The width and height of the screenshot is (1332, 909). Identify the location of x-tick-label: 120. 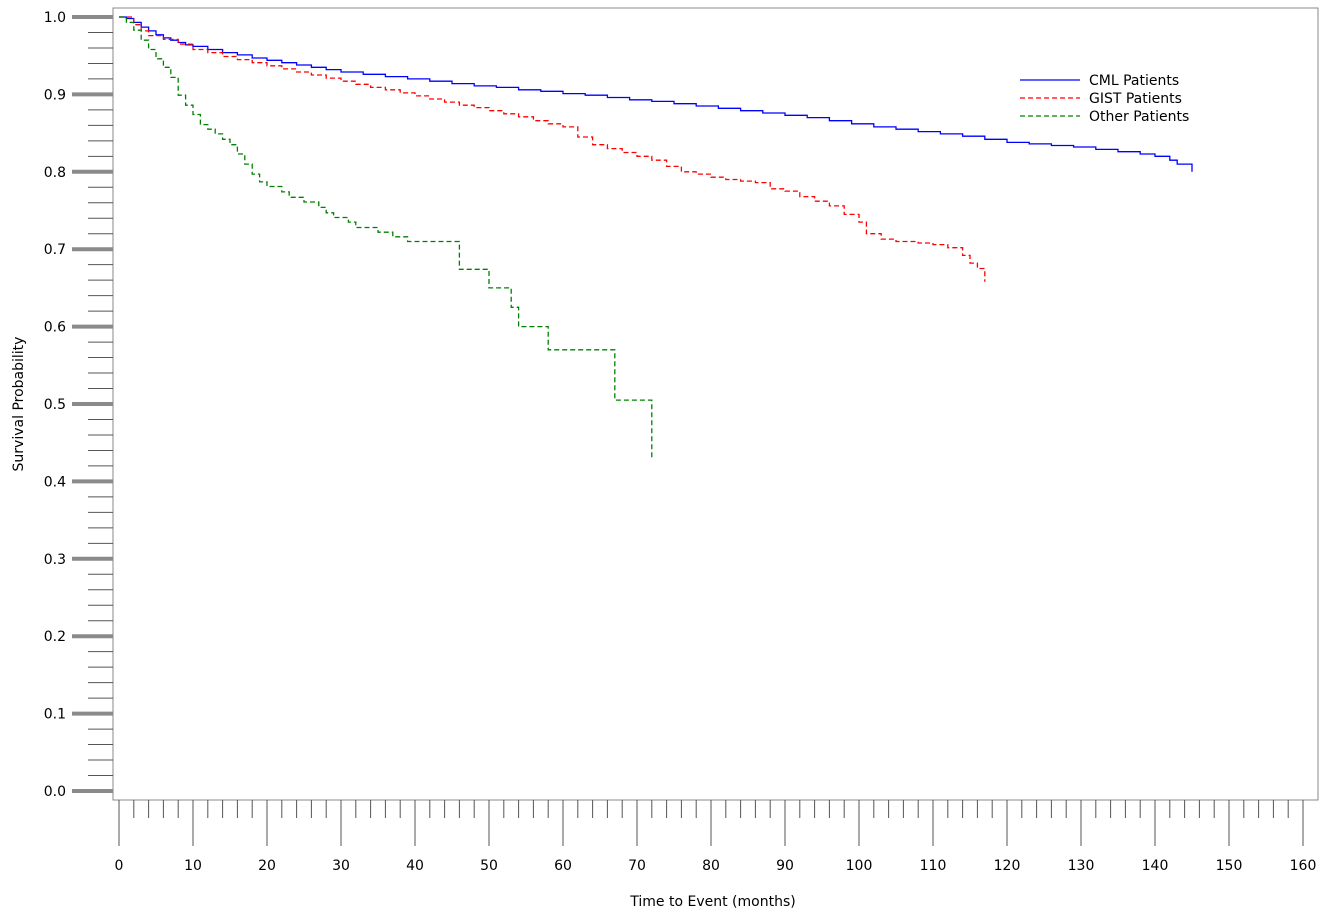
(1007, 866).